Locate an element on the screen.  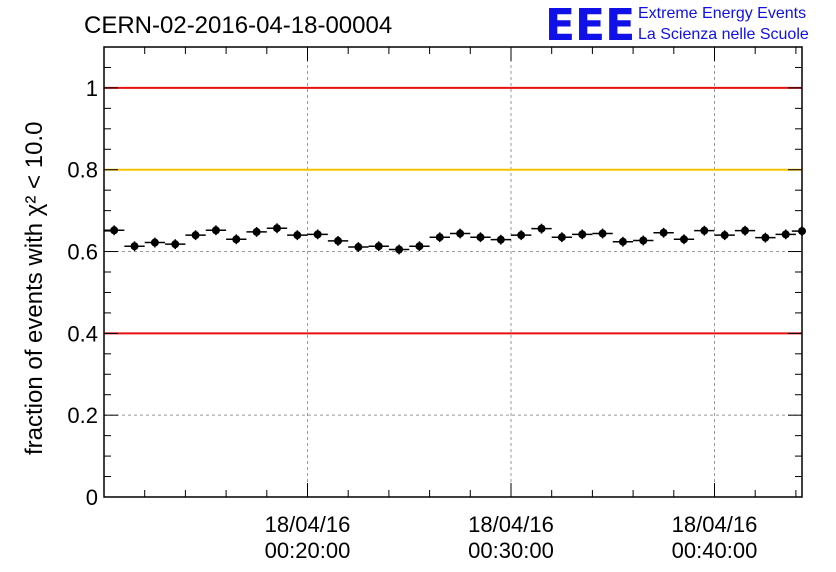
data-points is located at coordinates (455, 239).